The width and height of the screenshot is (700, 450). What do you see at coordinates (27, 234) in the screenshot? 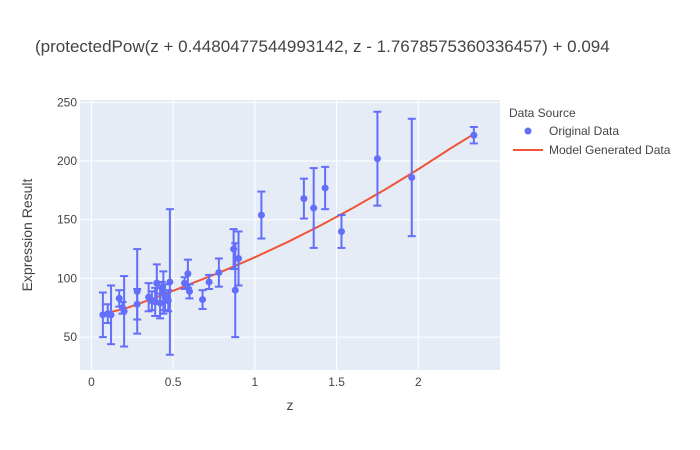
I see `y-axis-title: Expression Result` at bounding box center [27, 234].